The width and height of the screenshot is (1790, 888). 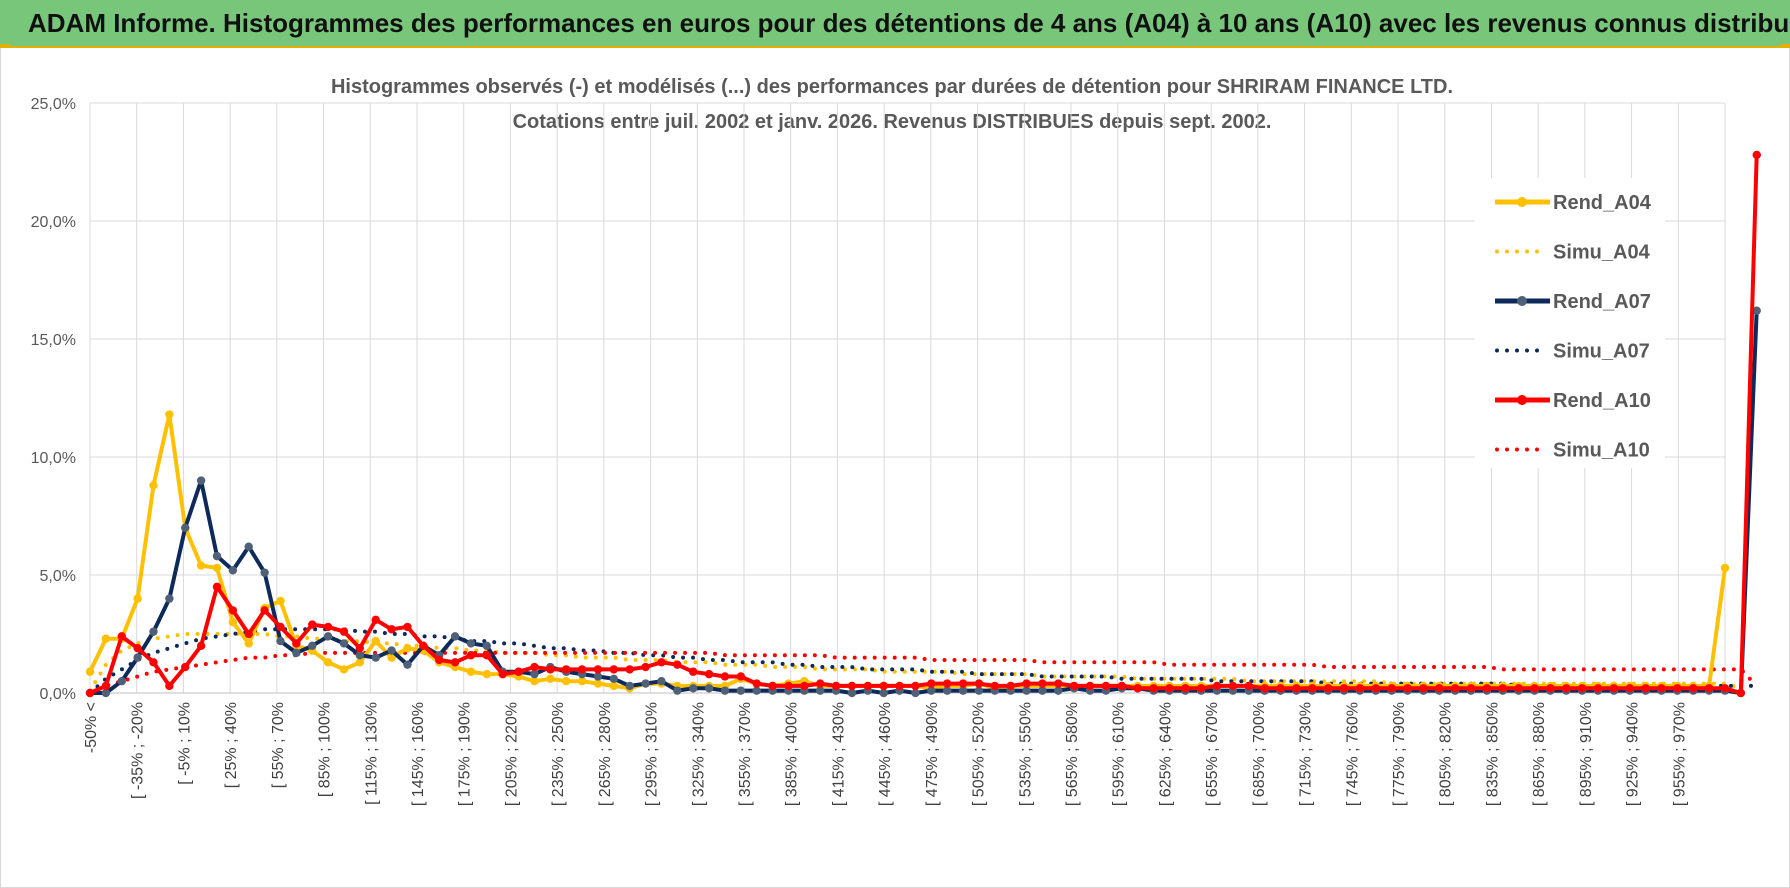 I want to click on y-tick-label: 25,0%, so click(x=53, y=104).